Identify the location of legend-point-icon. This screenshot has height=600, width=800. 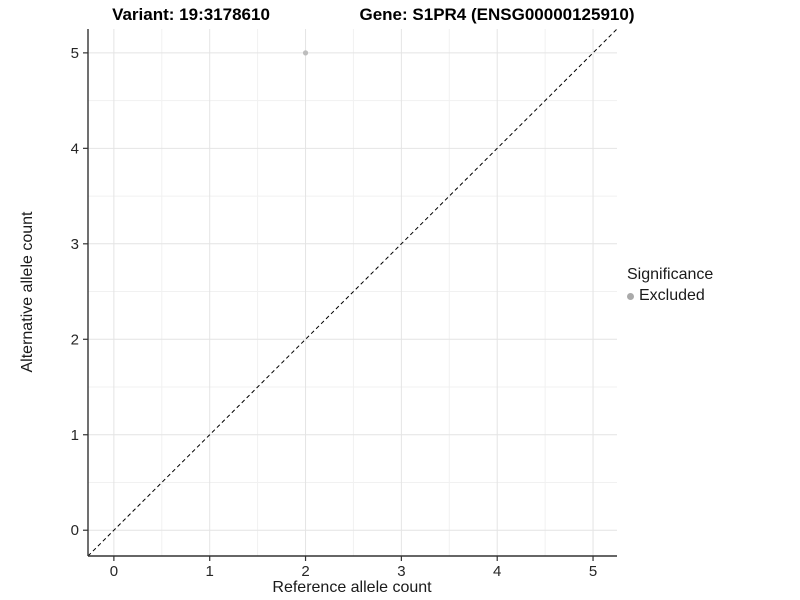
(630, 296).